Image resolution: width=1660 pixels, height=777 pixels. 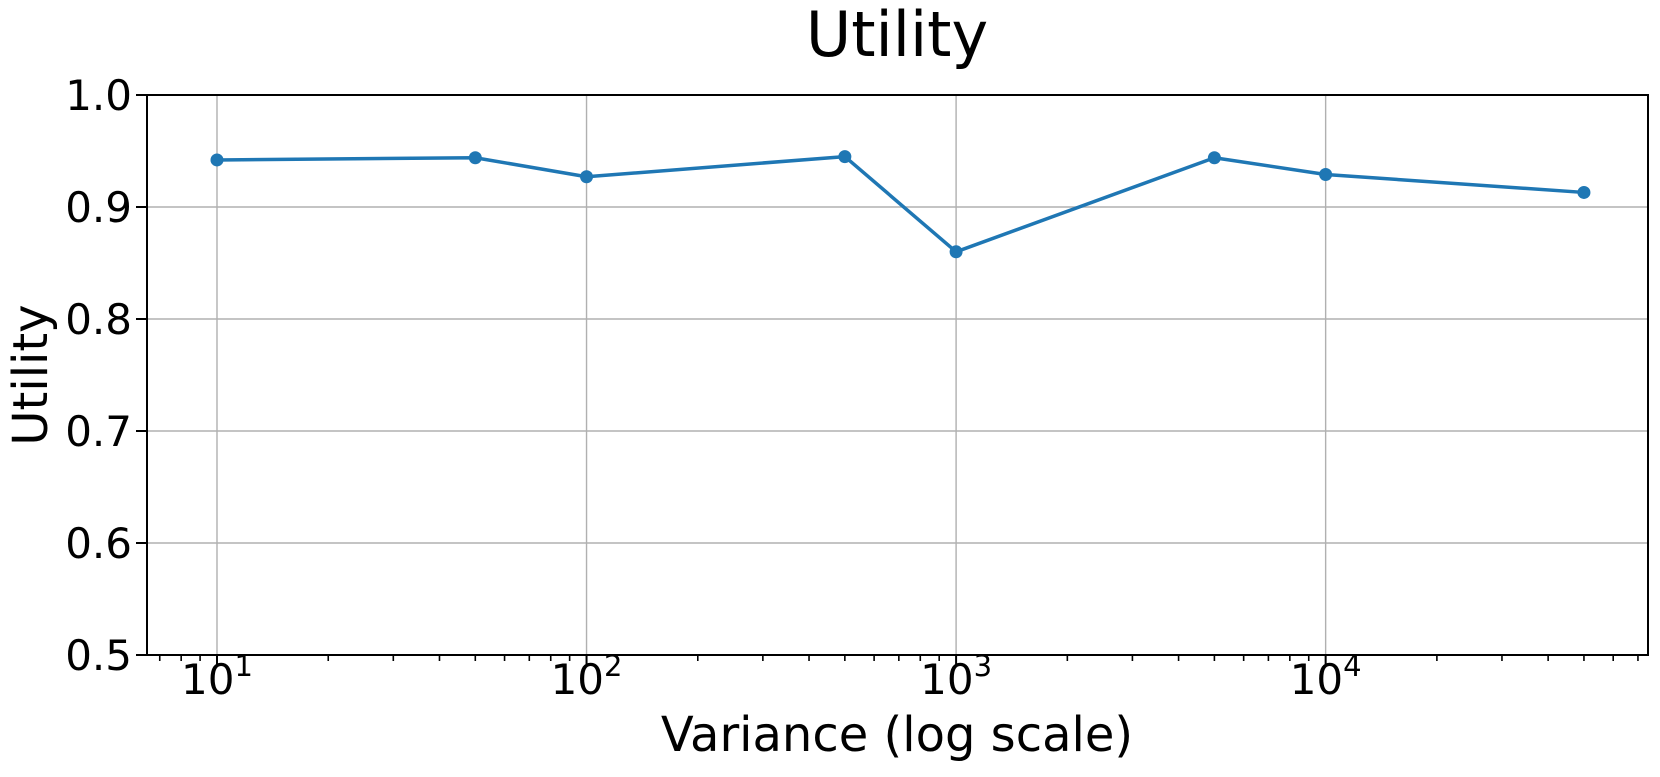 What do you see at coordinates (956, 676) in the screenshot?
I see `x-tick-label: 10³` at bounding box center [956, 676].